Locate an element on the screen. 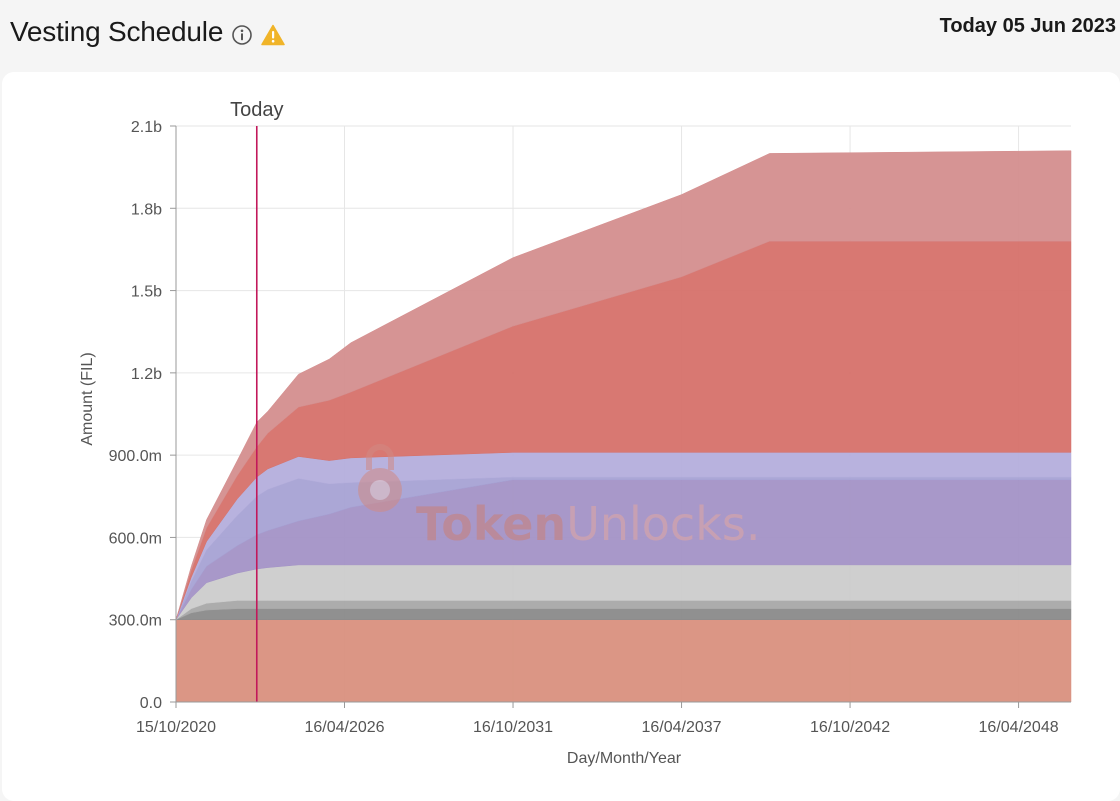 Image resolution: width=1120 pixels, height=801 pixels. x-tick-label: 16/10/2042 is located at coordinates (850, 727).